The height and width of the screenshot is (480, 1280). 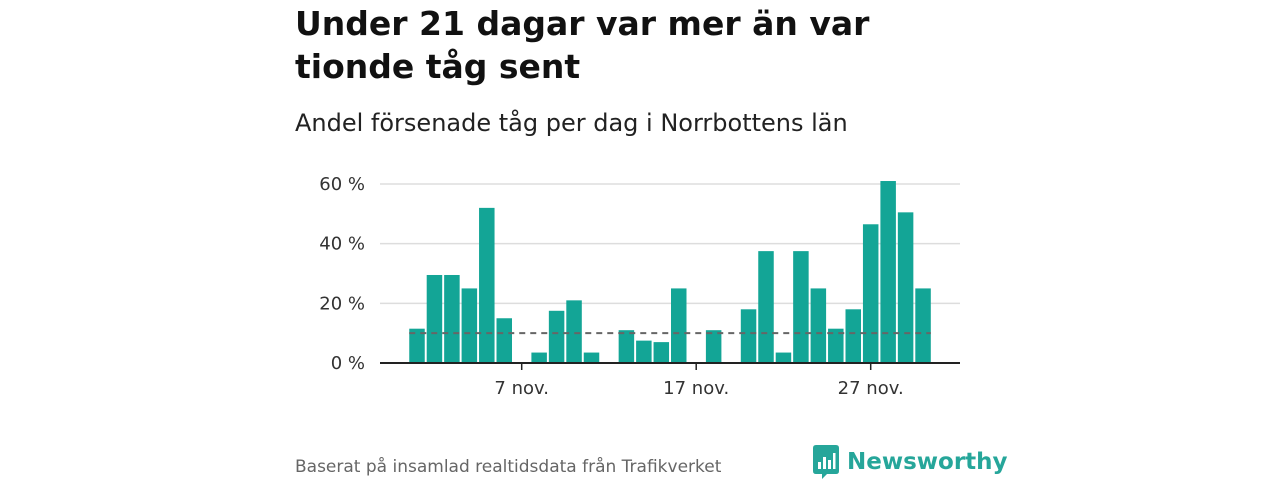 What do you see at coordinates (348, 363) in the screenshot?
I see `y-tick-label: 0 %` at bounding box center [348, 363].